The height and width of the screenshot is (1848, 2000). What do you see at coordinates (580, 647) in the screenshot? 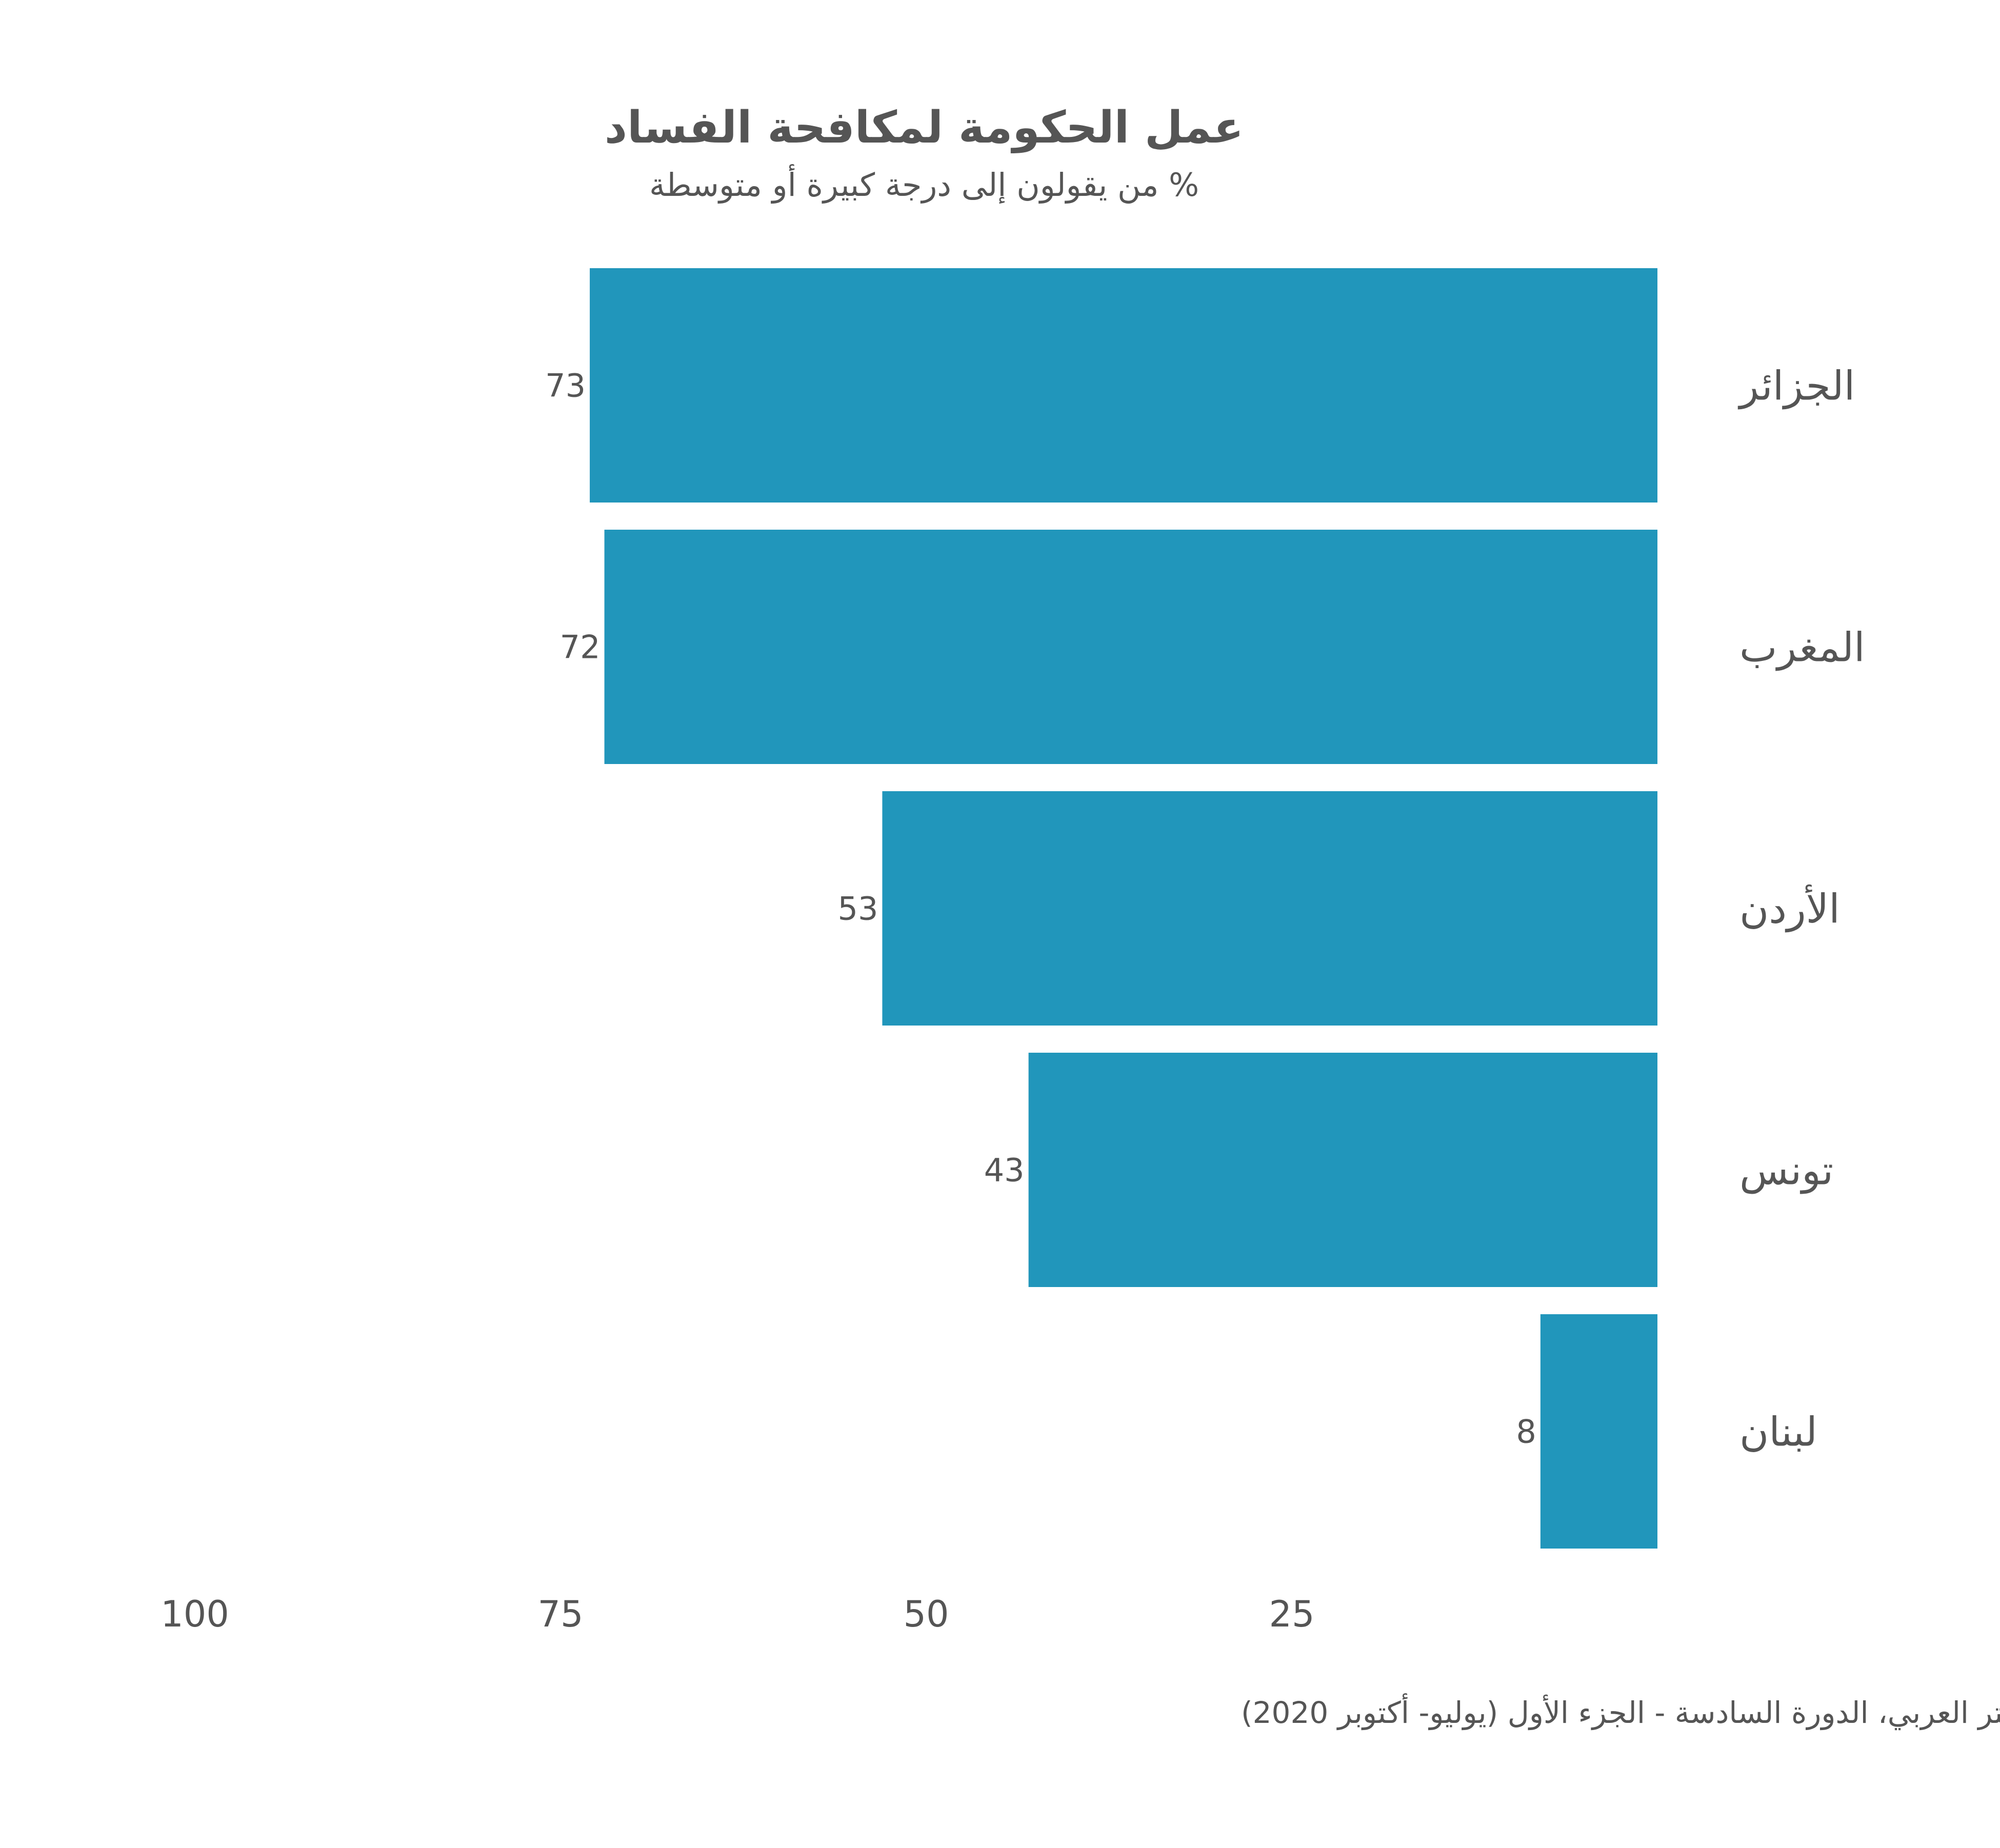
I see `bar-value-label: 72` at bounding box center [580, 647].